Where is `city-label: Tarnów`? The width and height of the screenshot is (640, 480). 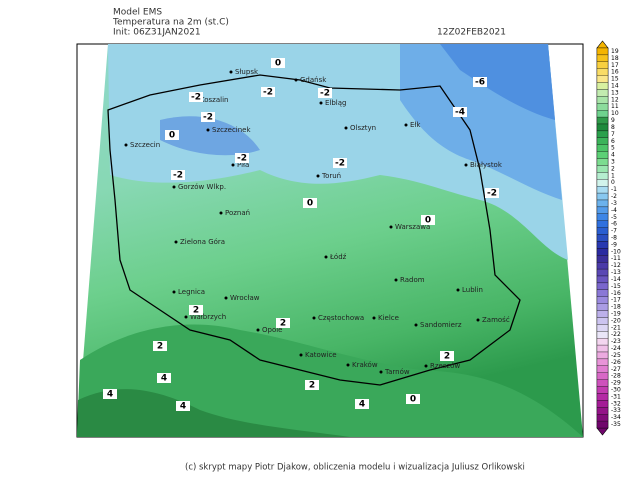
city-label: Tarnów is located at coordinates (397, 372).